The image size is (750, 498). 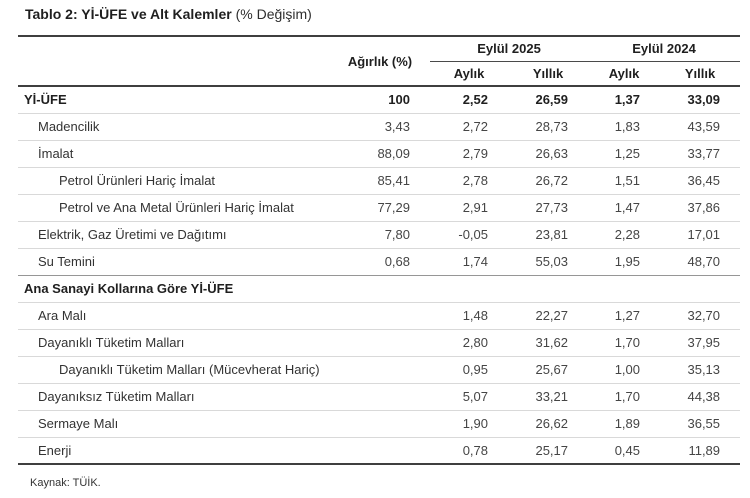 What do you see at coordinates (548, 288) in the screenshot?
I see `cell-yillik-2025` at bounding box center [548, 288].